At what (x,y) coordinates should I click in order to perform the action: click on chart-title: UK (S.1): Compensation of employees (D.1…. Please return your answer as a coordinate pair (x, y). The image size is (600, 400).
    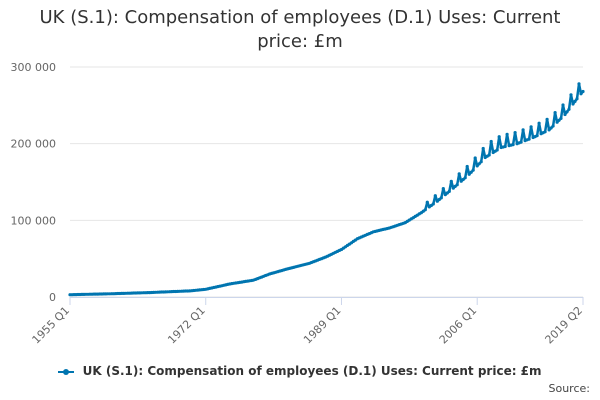
    Looking at the image, I should click on (300, 30).